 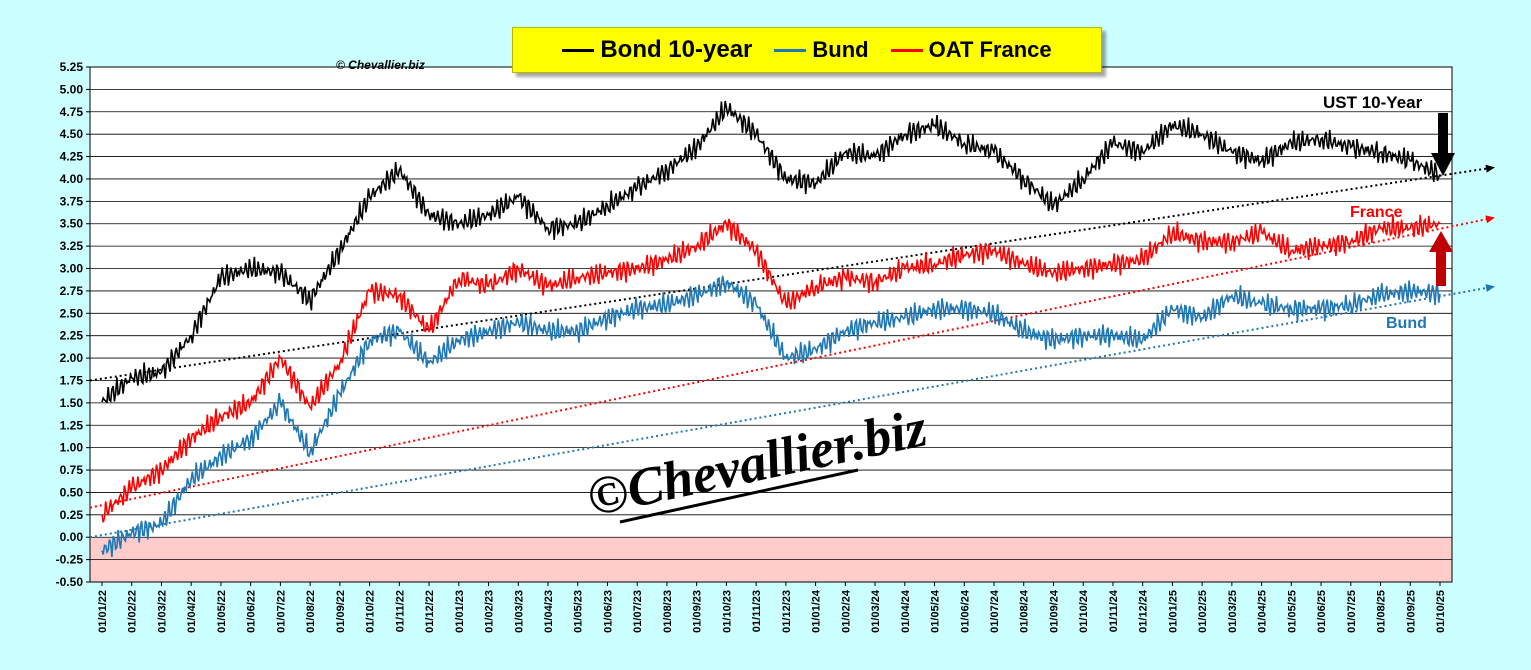 I want to click on y-tick-label: 3.50, so click(x=72, y=224).